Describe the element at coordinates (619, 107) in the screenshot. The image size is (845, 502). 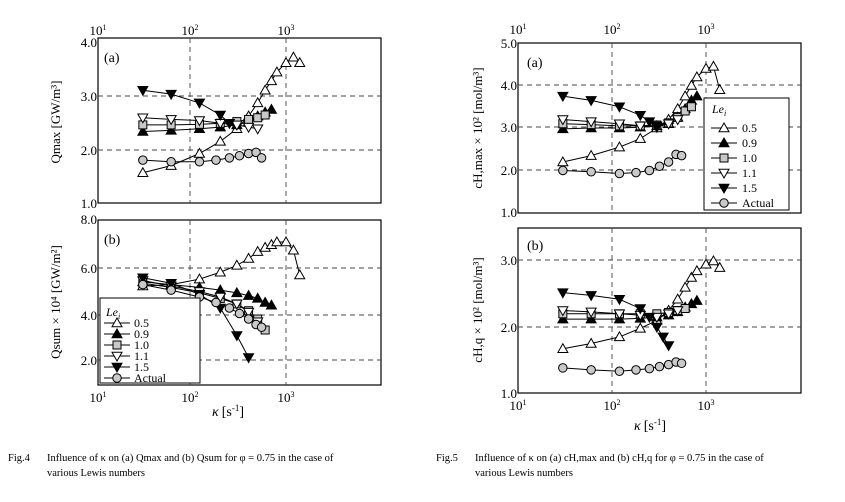
I see `fig5a-point-1.5-2` at that location.